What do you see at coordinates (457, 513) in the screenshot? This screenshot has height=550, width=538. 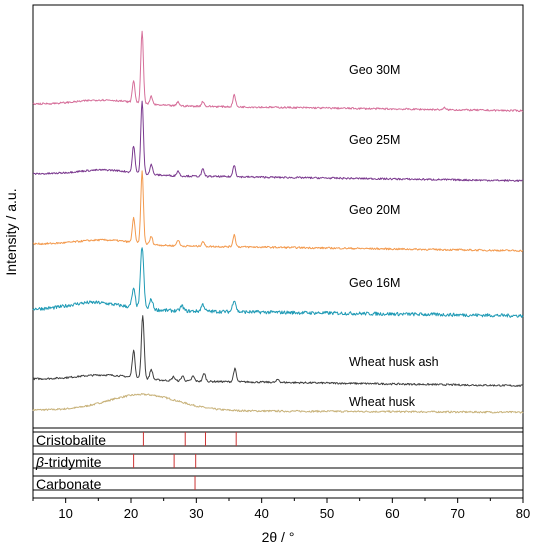 I see `x-tick-label: 70` at bounding box center [457, 513].